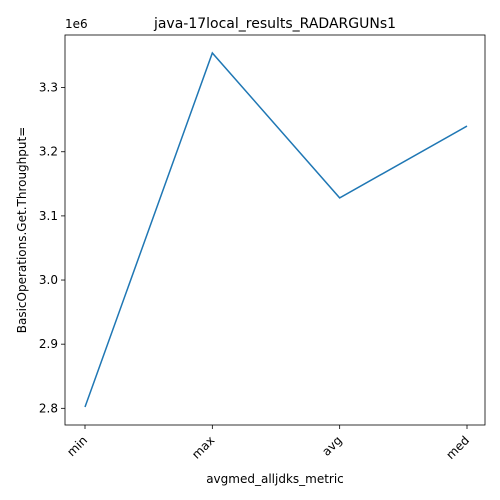  Describe the element at coordinates (48, 280) in the screenshot. I see `y-tick-label: 3.0` at that location.